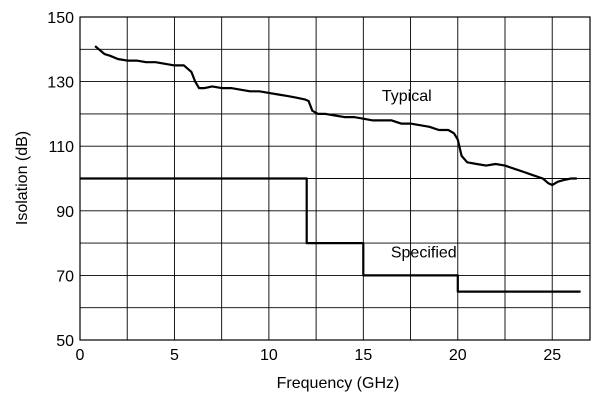  I want to click on y-tick-label: 150, so click(60, 18).